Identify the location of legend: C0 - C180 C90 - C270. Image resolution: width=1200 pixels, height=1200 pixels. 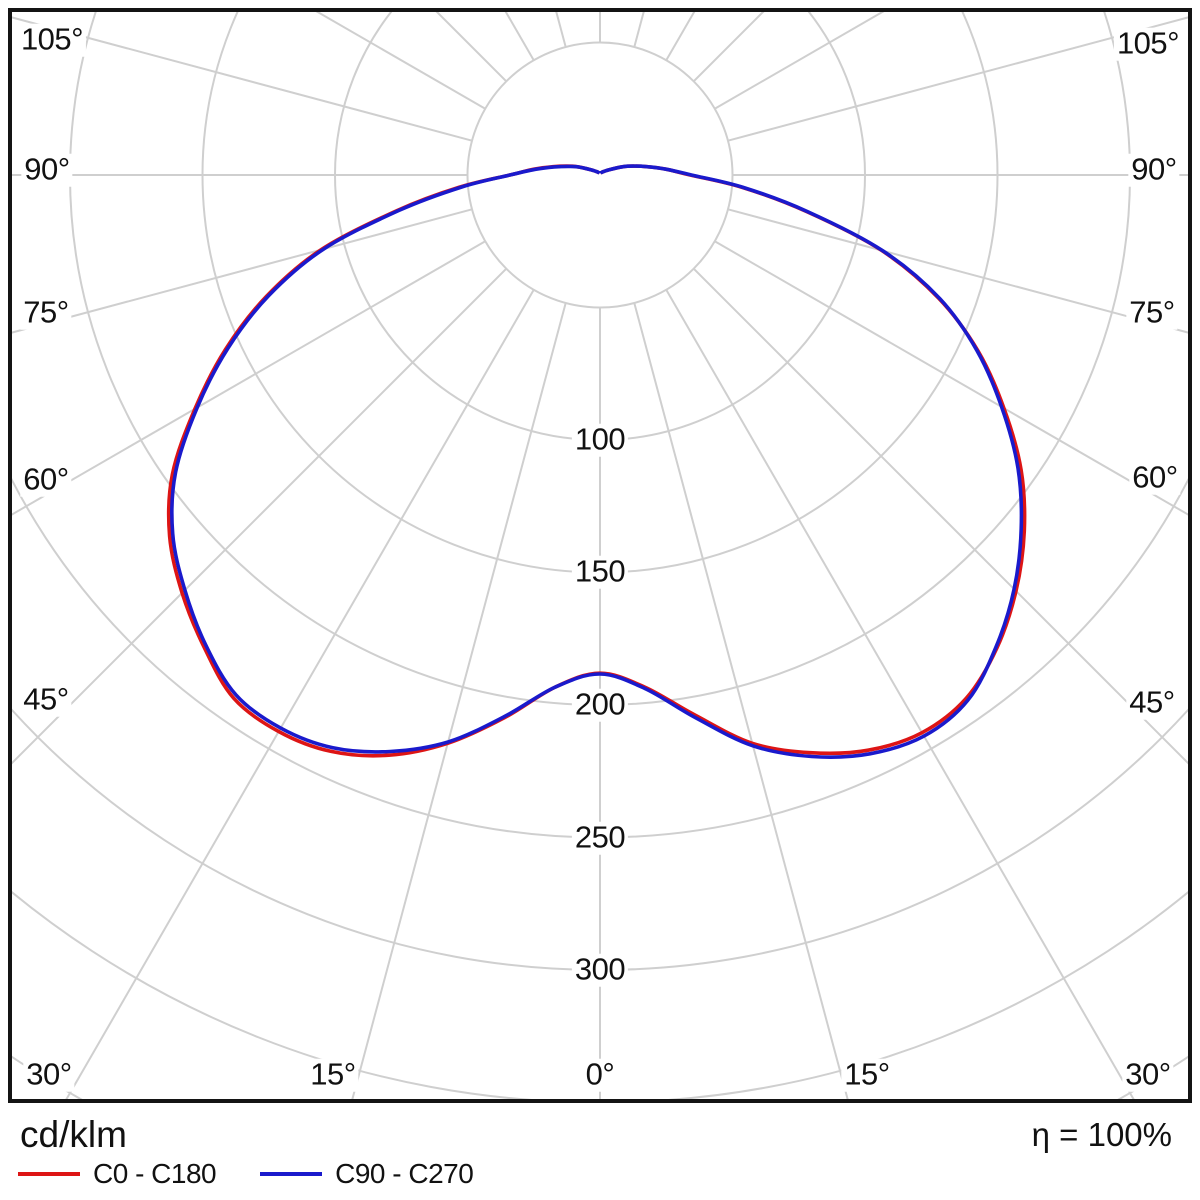
(267, 1174).